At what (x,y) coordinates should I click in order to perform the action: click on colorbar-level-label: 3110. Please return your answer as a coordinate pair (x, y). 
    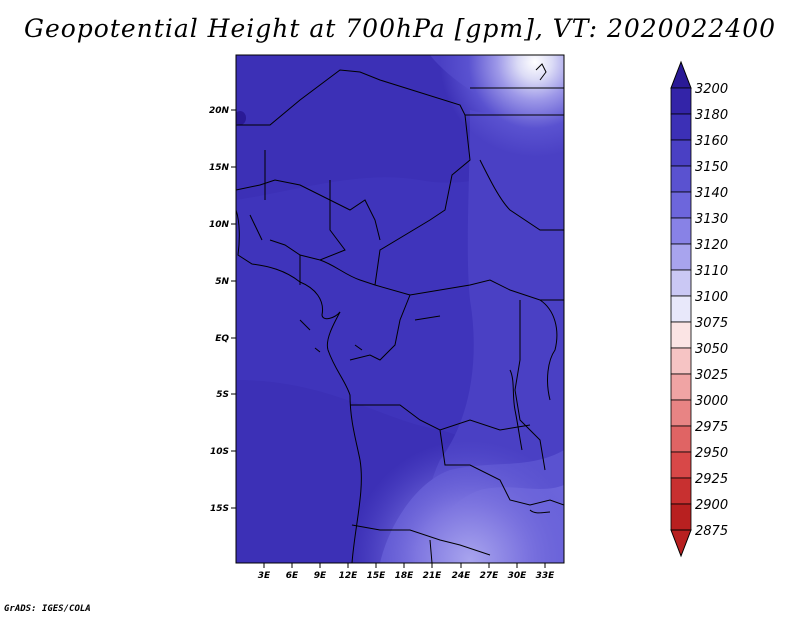
    Looking at the image, I should click on (711, 271).